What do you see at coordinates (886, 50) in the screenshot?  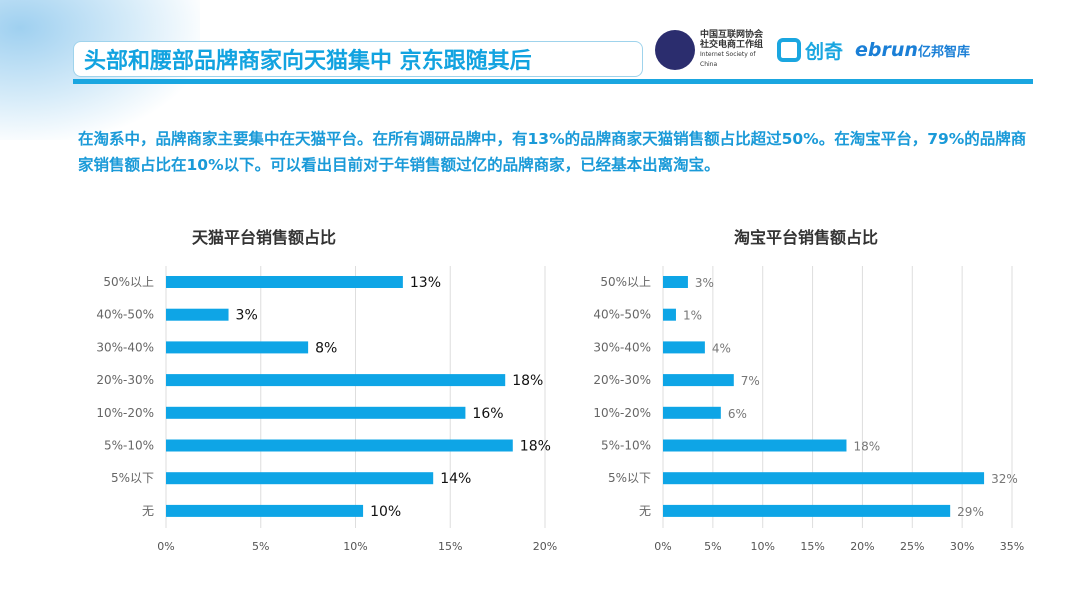 I see `ebrun-text: ebrun` at bounding box center [886, 50].